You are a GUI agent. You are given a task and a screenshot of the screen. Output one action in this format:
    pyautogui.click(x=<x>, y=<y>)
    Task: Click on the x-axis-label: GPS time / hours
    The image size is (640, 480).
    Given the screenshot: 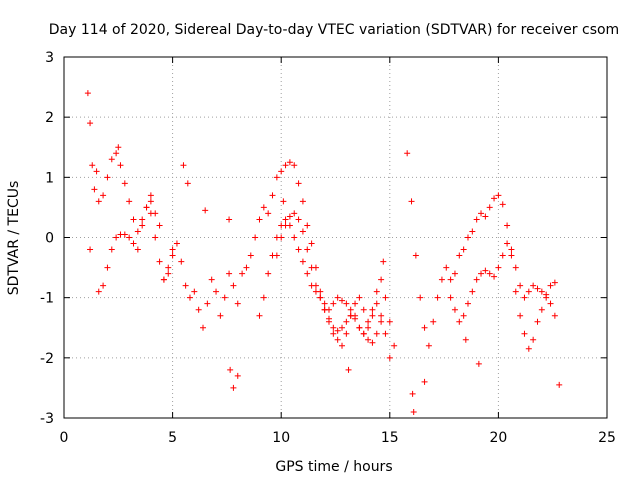 What is the action you would take?
    pyautogui.click(x=333, y=467)
    